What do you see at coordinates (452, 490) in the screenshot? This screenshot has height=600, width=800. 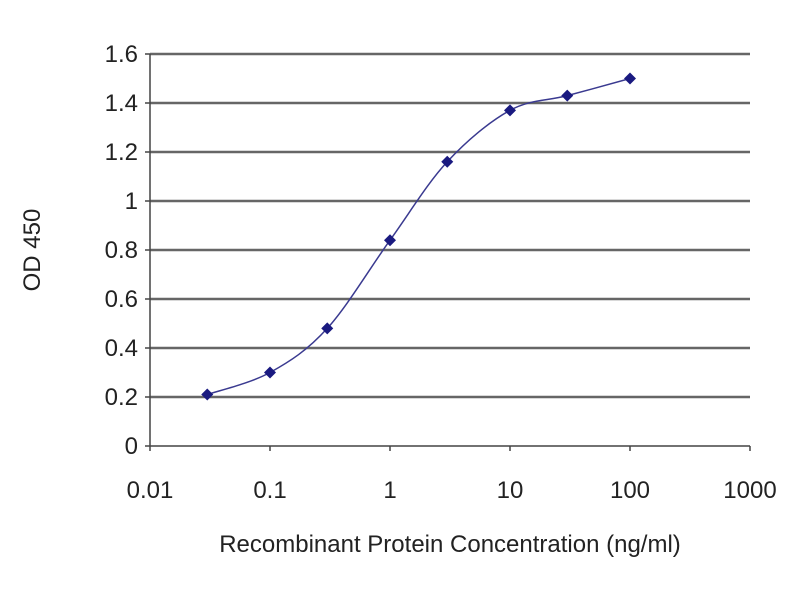 I see `x-tick-labels: 0.01 0.1 1 10 100 1000` at bounding box center [452, 490].